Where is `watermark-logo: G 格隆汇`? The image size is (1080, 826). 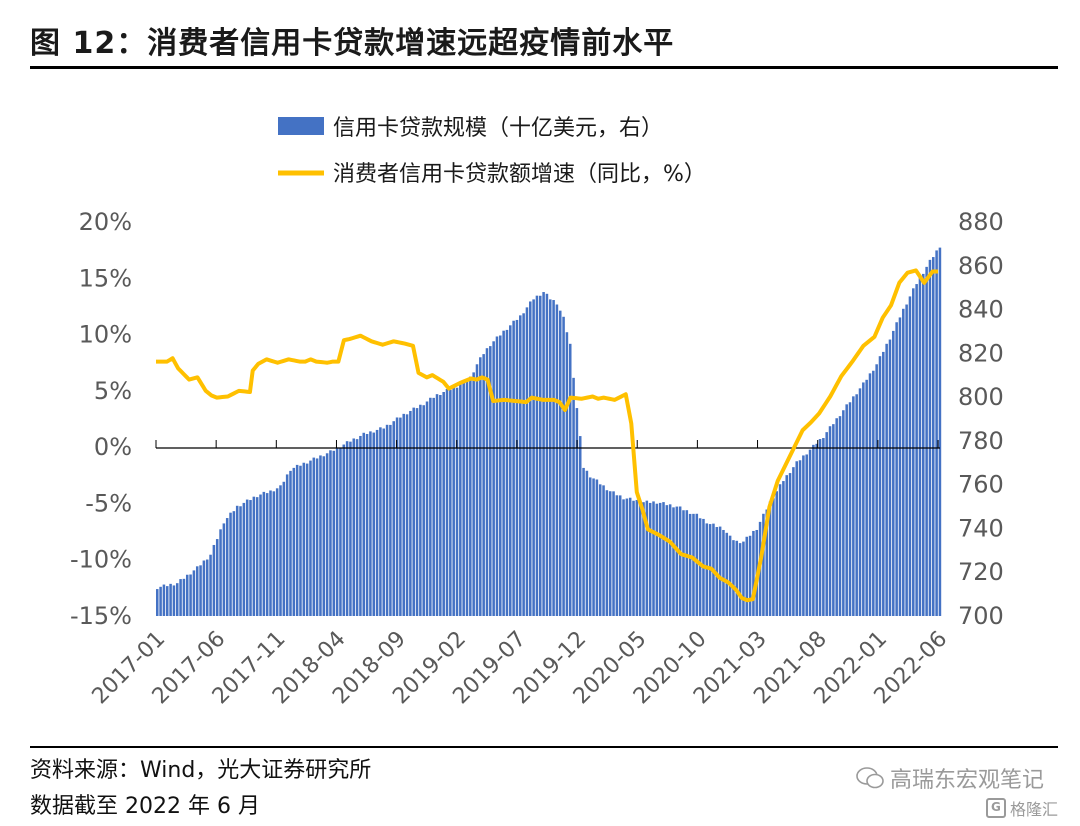
watermark-logo: G 格隆汇 is located at coordinates (1021, 808).